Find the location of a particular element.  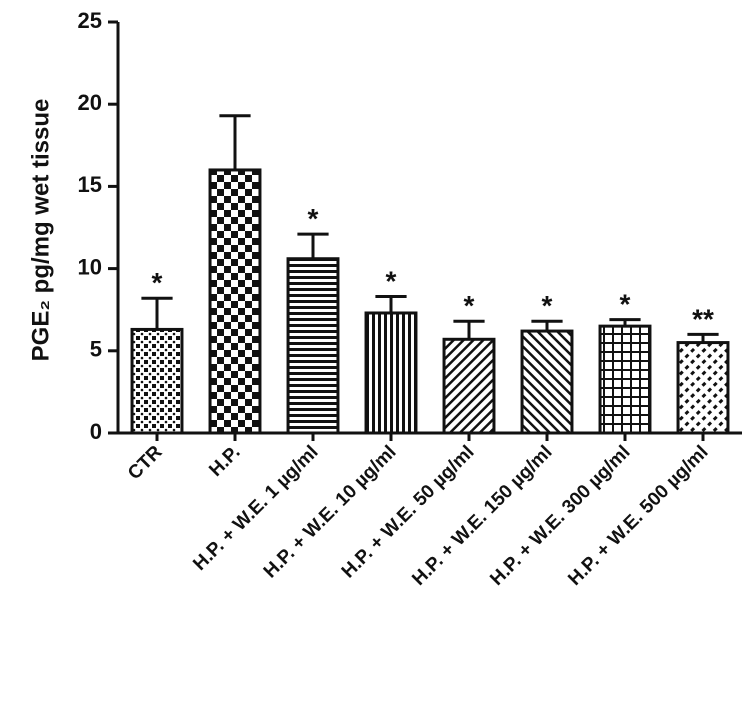

y-axis-label: PGE₂ pg/mg wet tissue is located at coordinates (40, 230).